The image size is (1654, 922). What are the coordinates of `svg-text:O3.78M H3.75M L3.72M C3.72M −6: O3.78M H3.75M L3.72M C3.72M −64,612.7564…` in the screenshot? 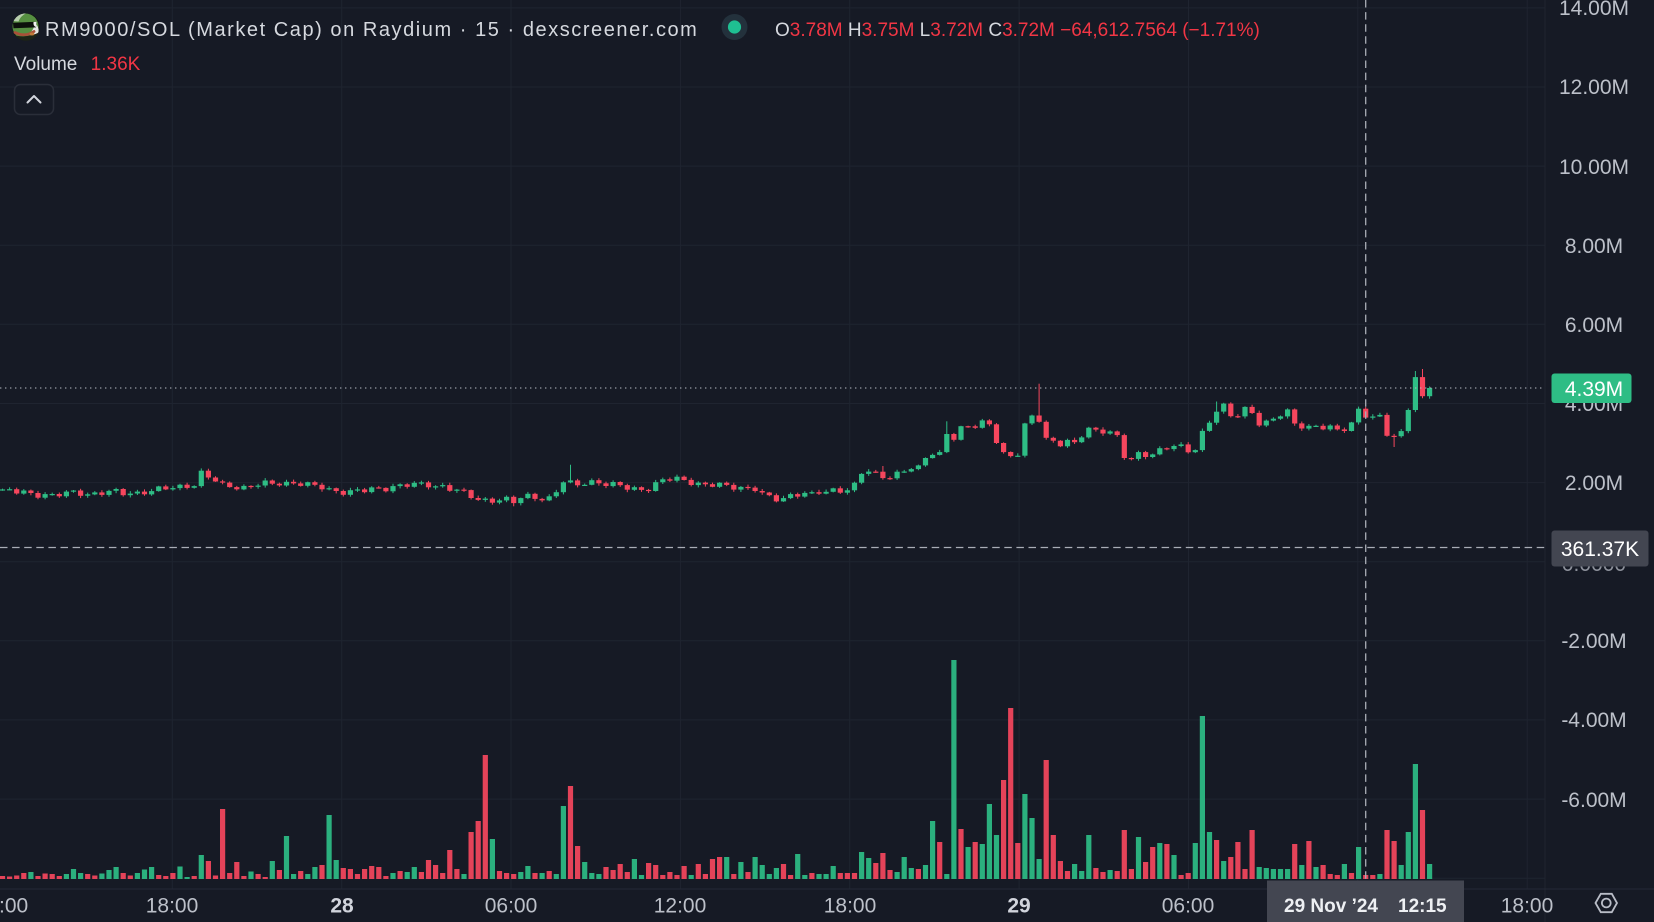 It's located at (1017, 30).